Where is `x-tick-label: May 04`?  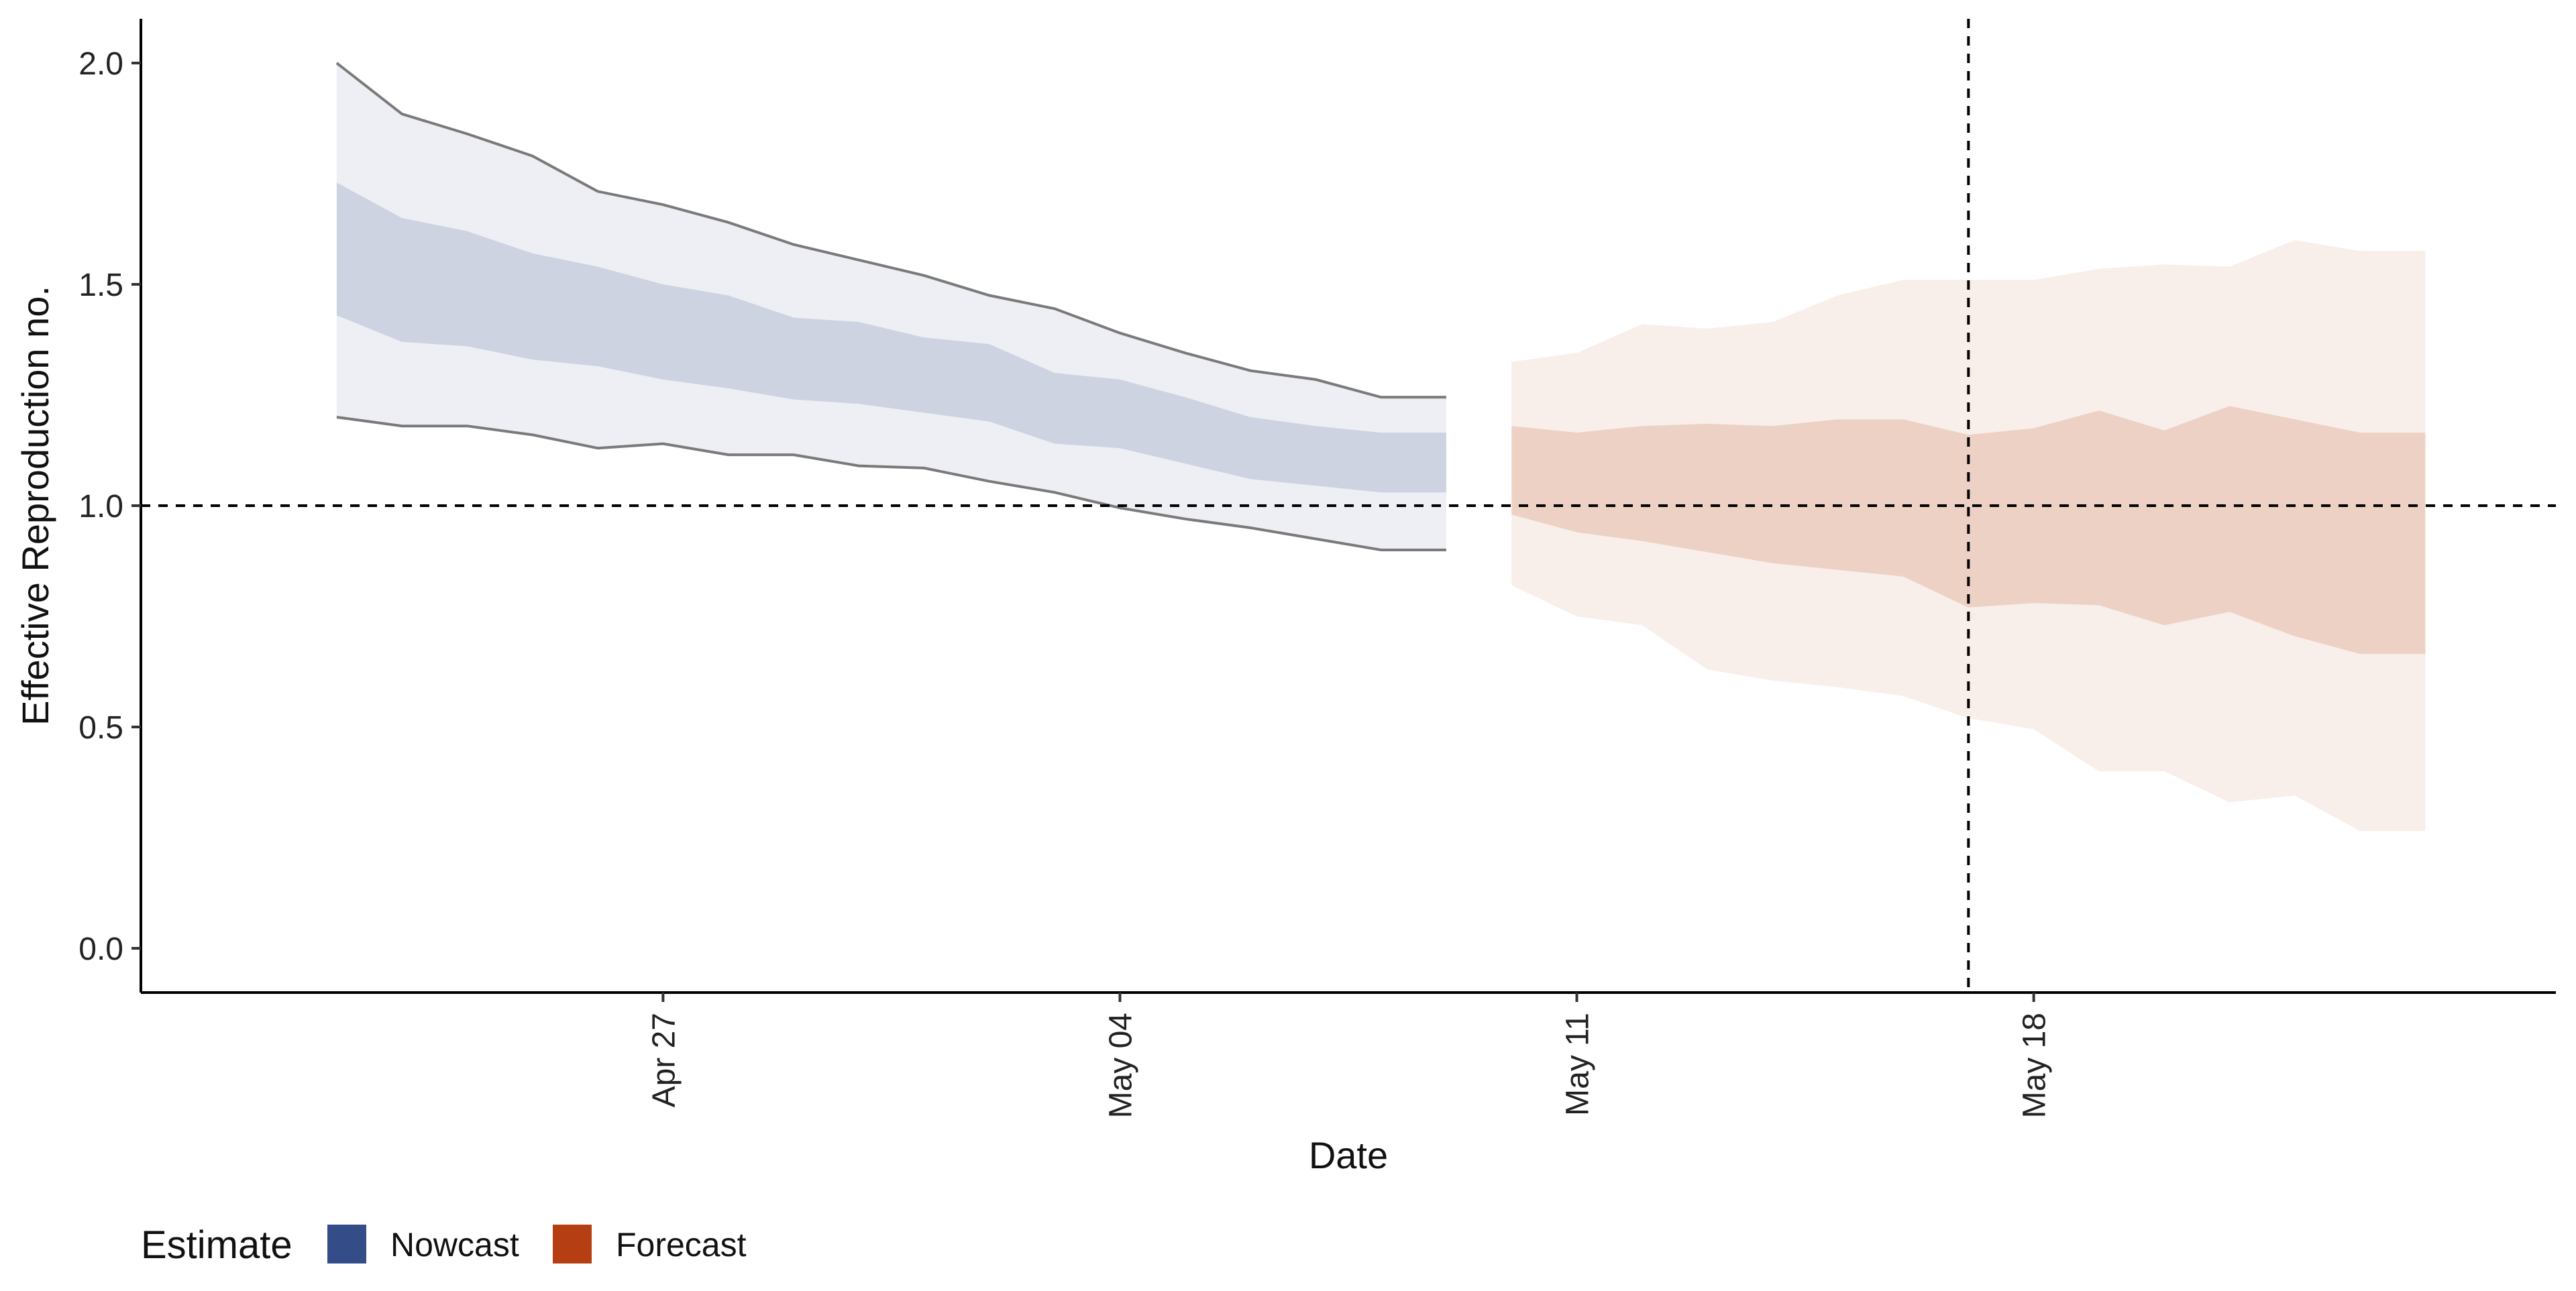 x-tick-label: May 04 is located at coordinates (1120, 1065).